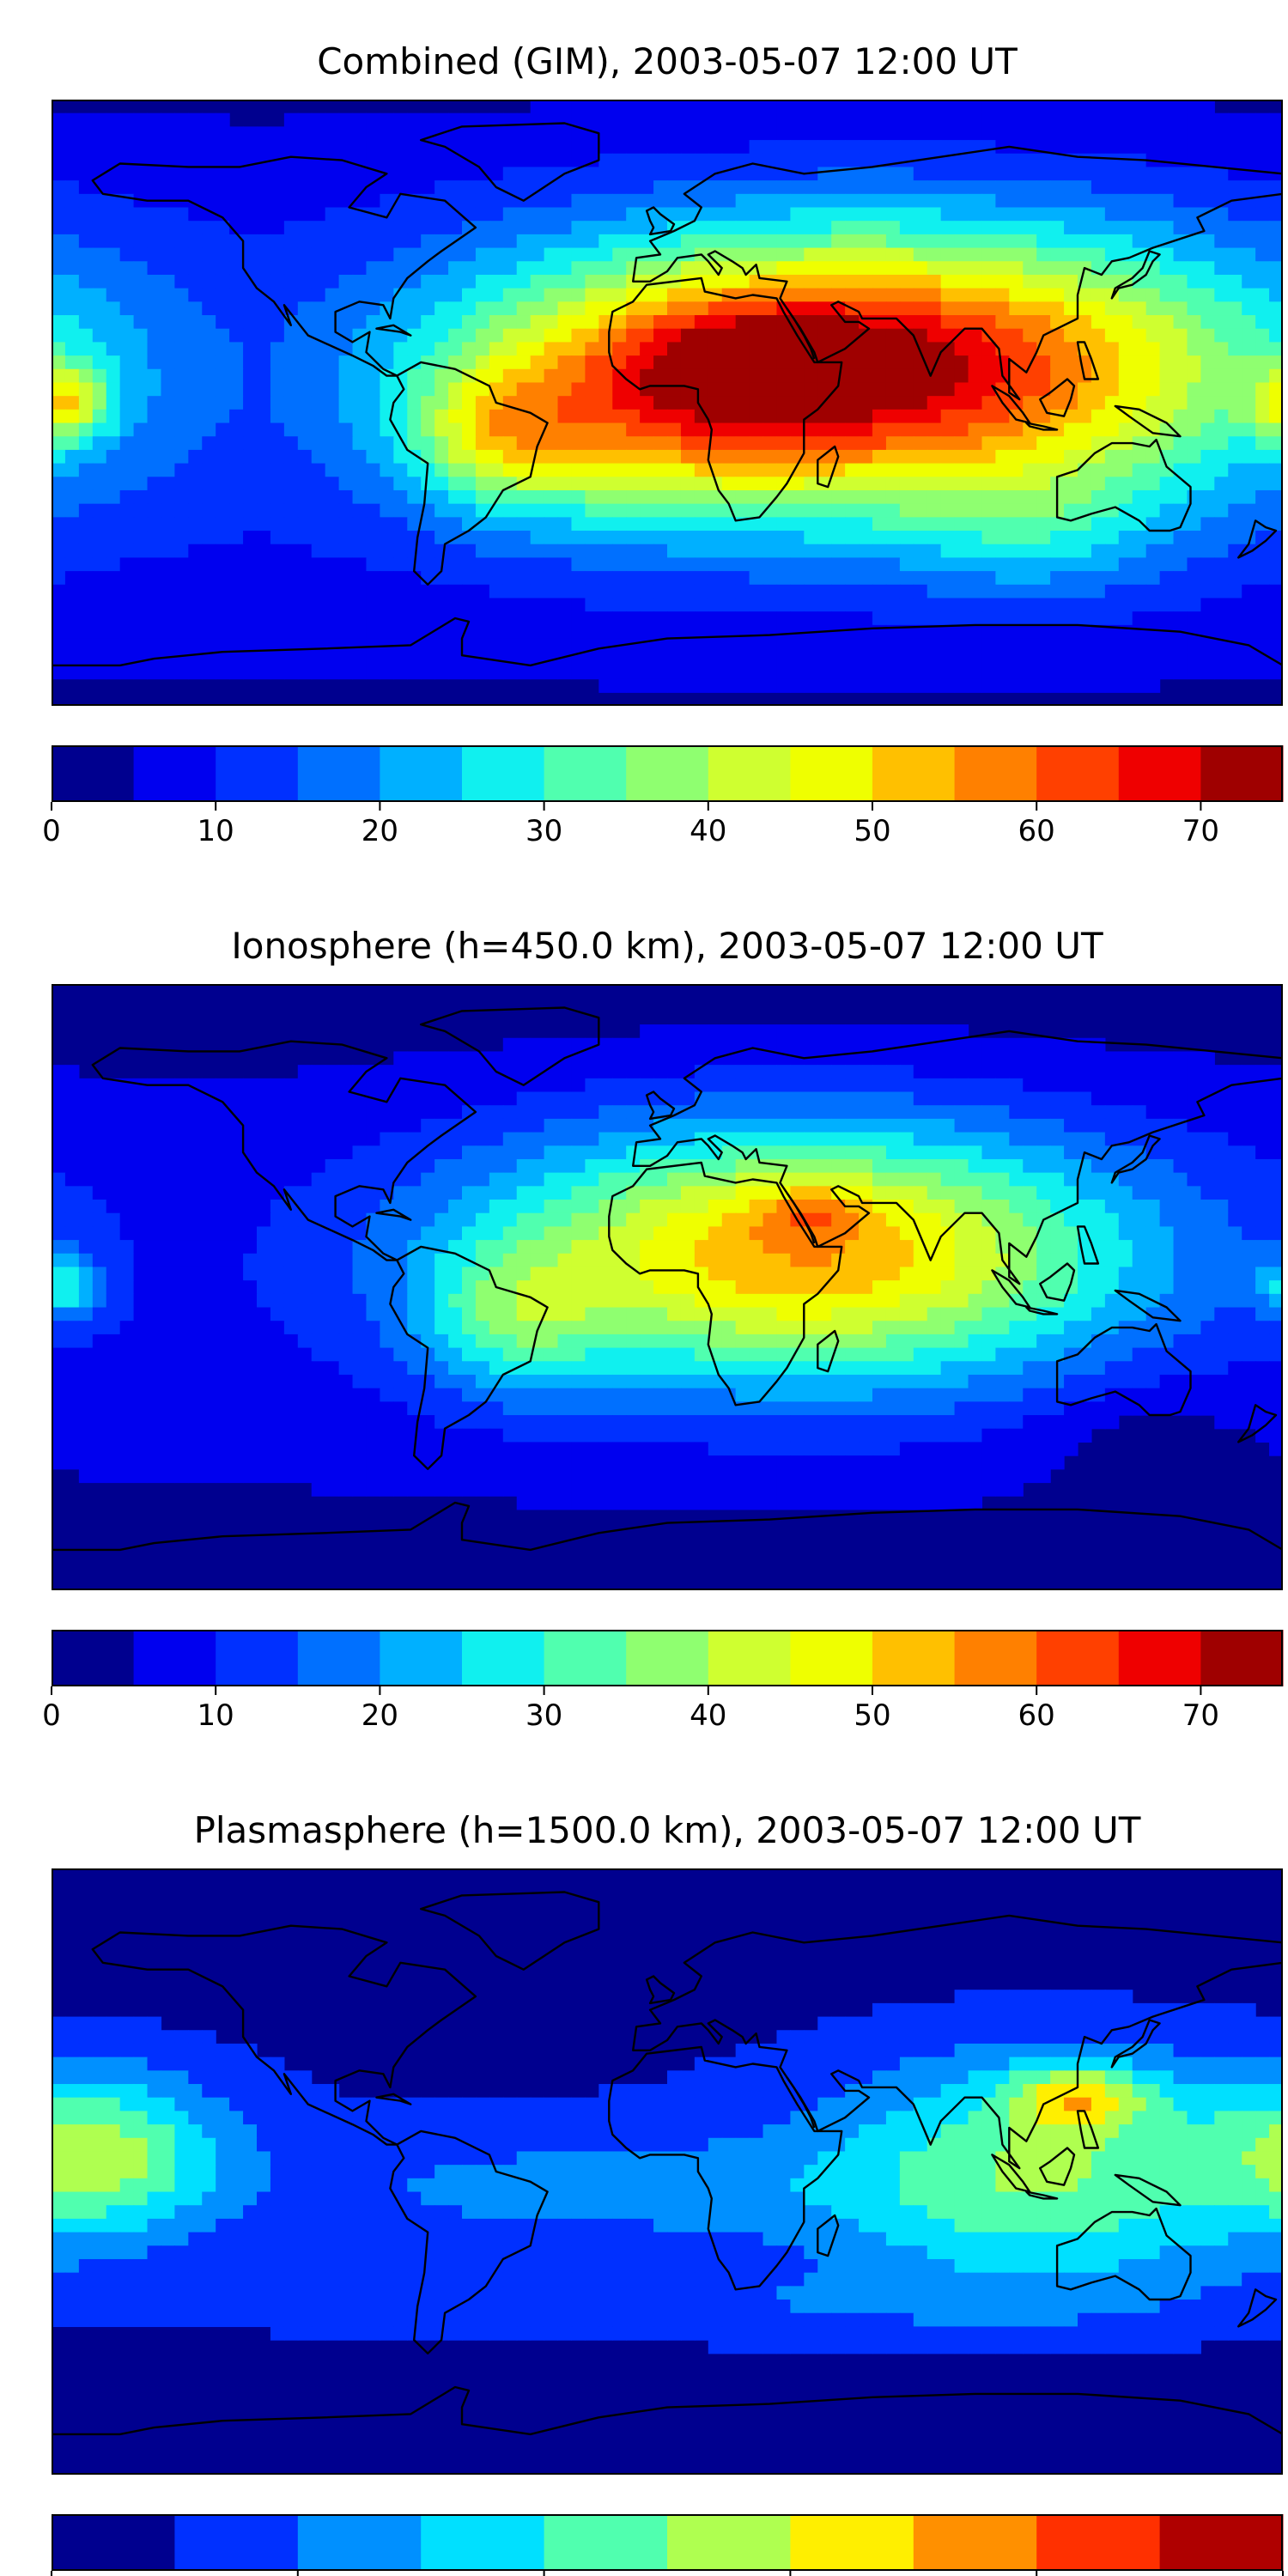 This screenshot has height=2576, width=1288. Describe the element at coordinates (667, 778) in the screenshot. I see `combined-colorbar` at that location.